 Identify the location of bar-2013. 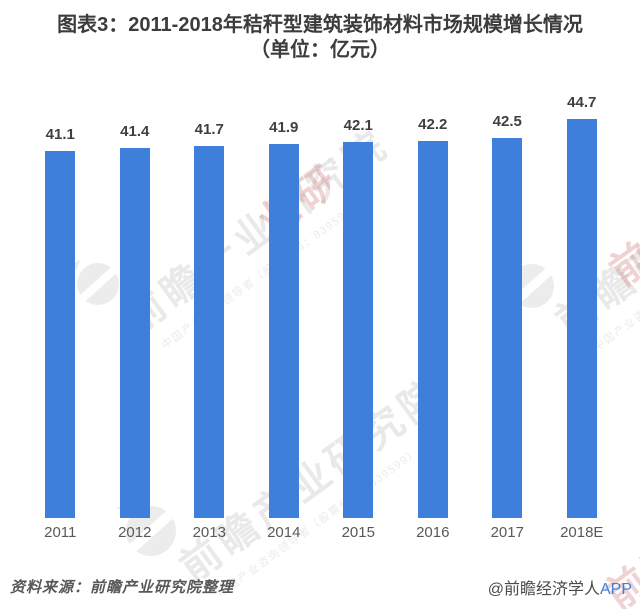
(209, 332).